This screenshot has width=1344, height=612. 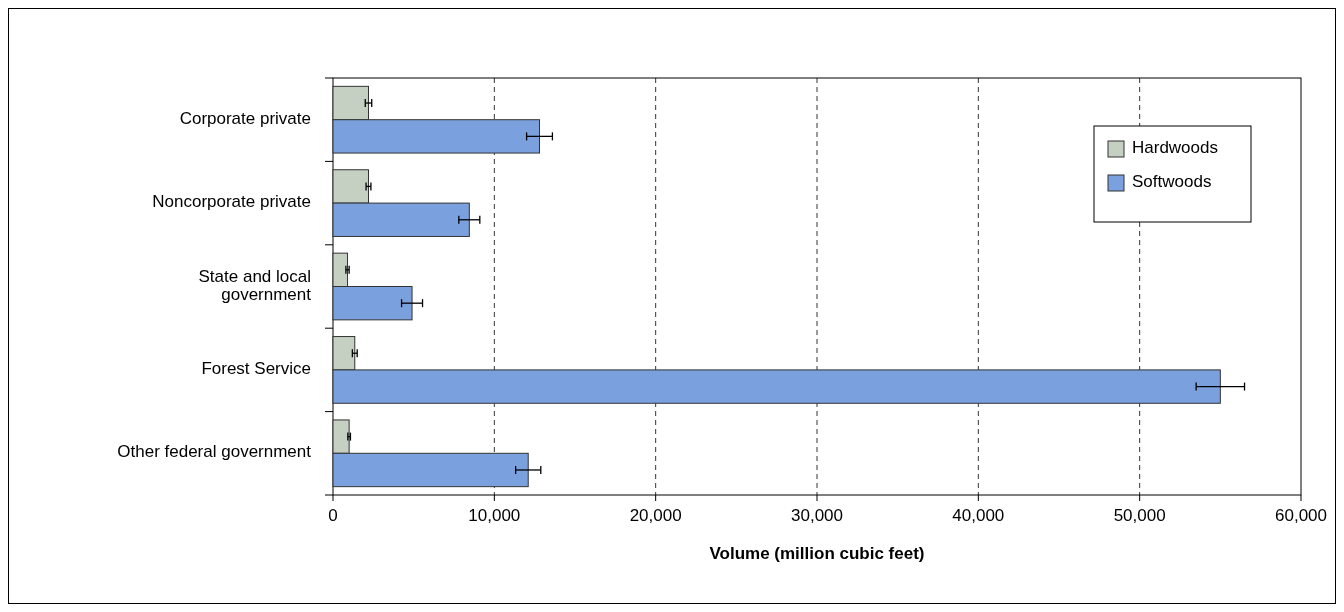 I want to click on x-tick-label: 50,000, so click(x=1139, y=515).